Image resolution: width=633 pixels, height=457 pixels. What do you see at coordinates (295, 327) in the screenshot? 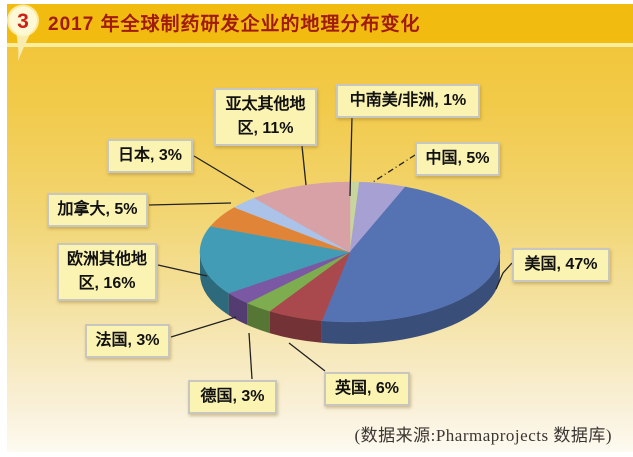
I see `pie-slice-side-英国` at bounding box center [295, 327].